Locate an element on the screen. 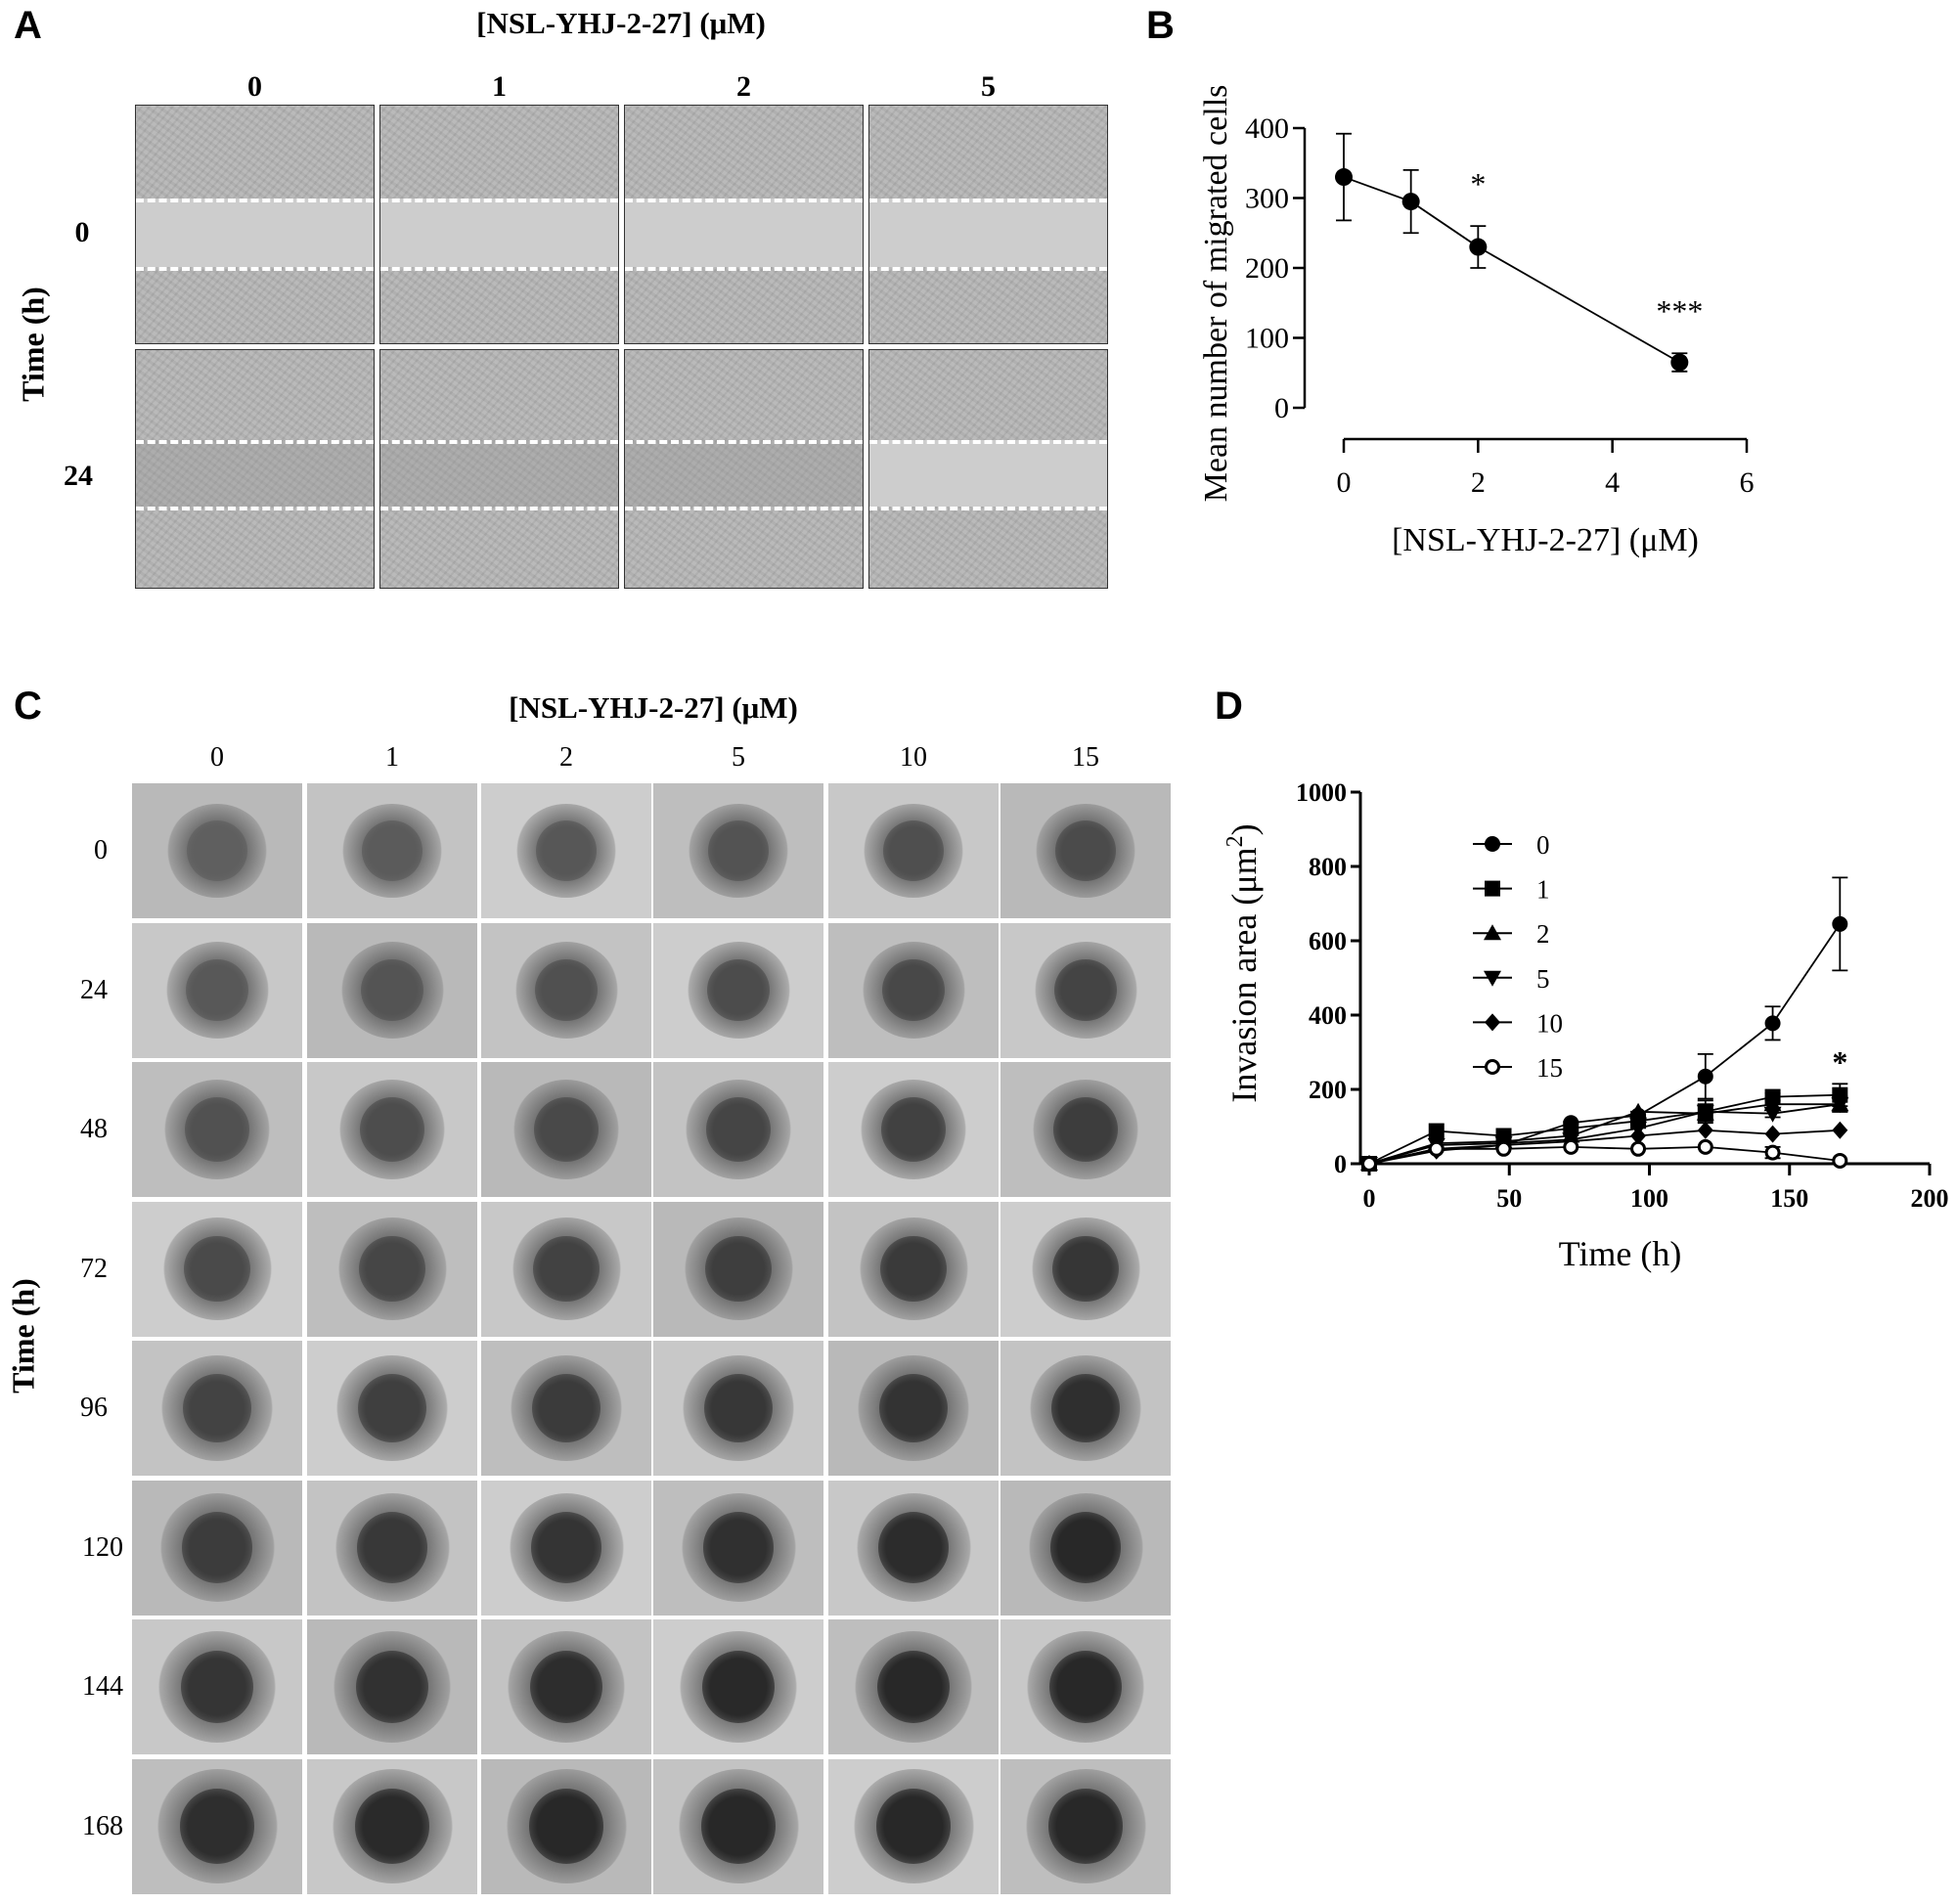  y-axis-label-main: Invasion area (μm is located at coordinates (1244, 974).